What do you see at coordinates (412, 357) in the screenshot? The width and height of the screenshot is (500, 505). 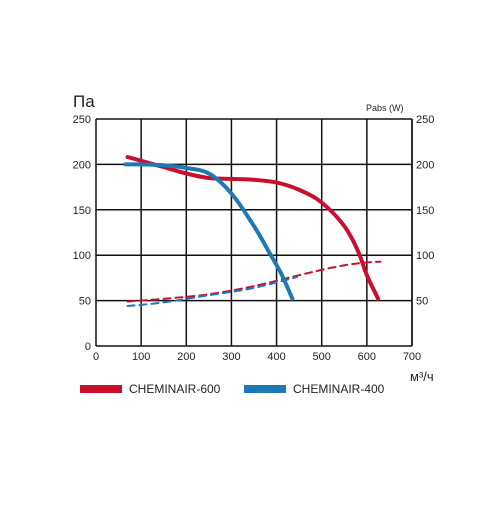 I see `x-tick-label-700: 700` at bounding box center [412, 357].